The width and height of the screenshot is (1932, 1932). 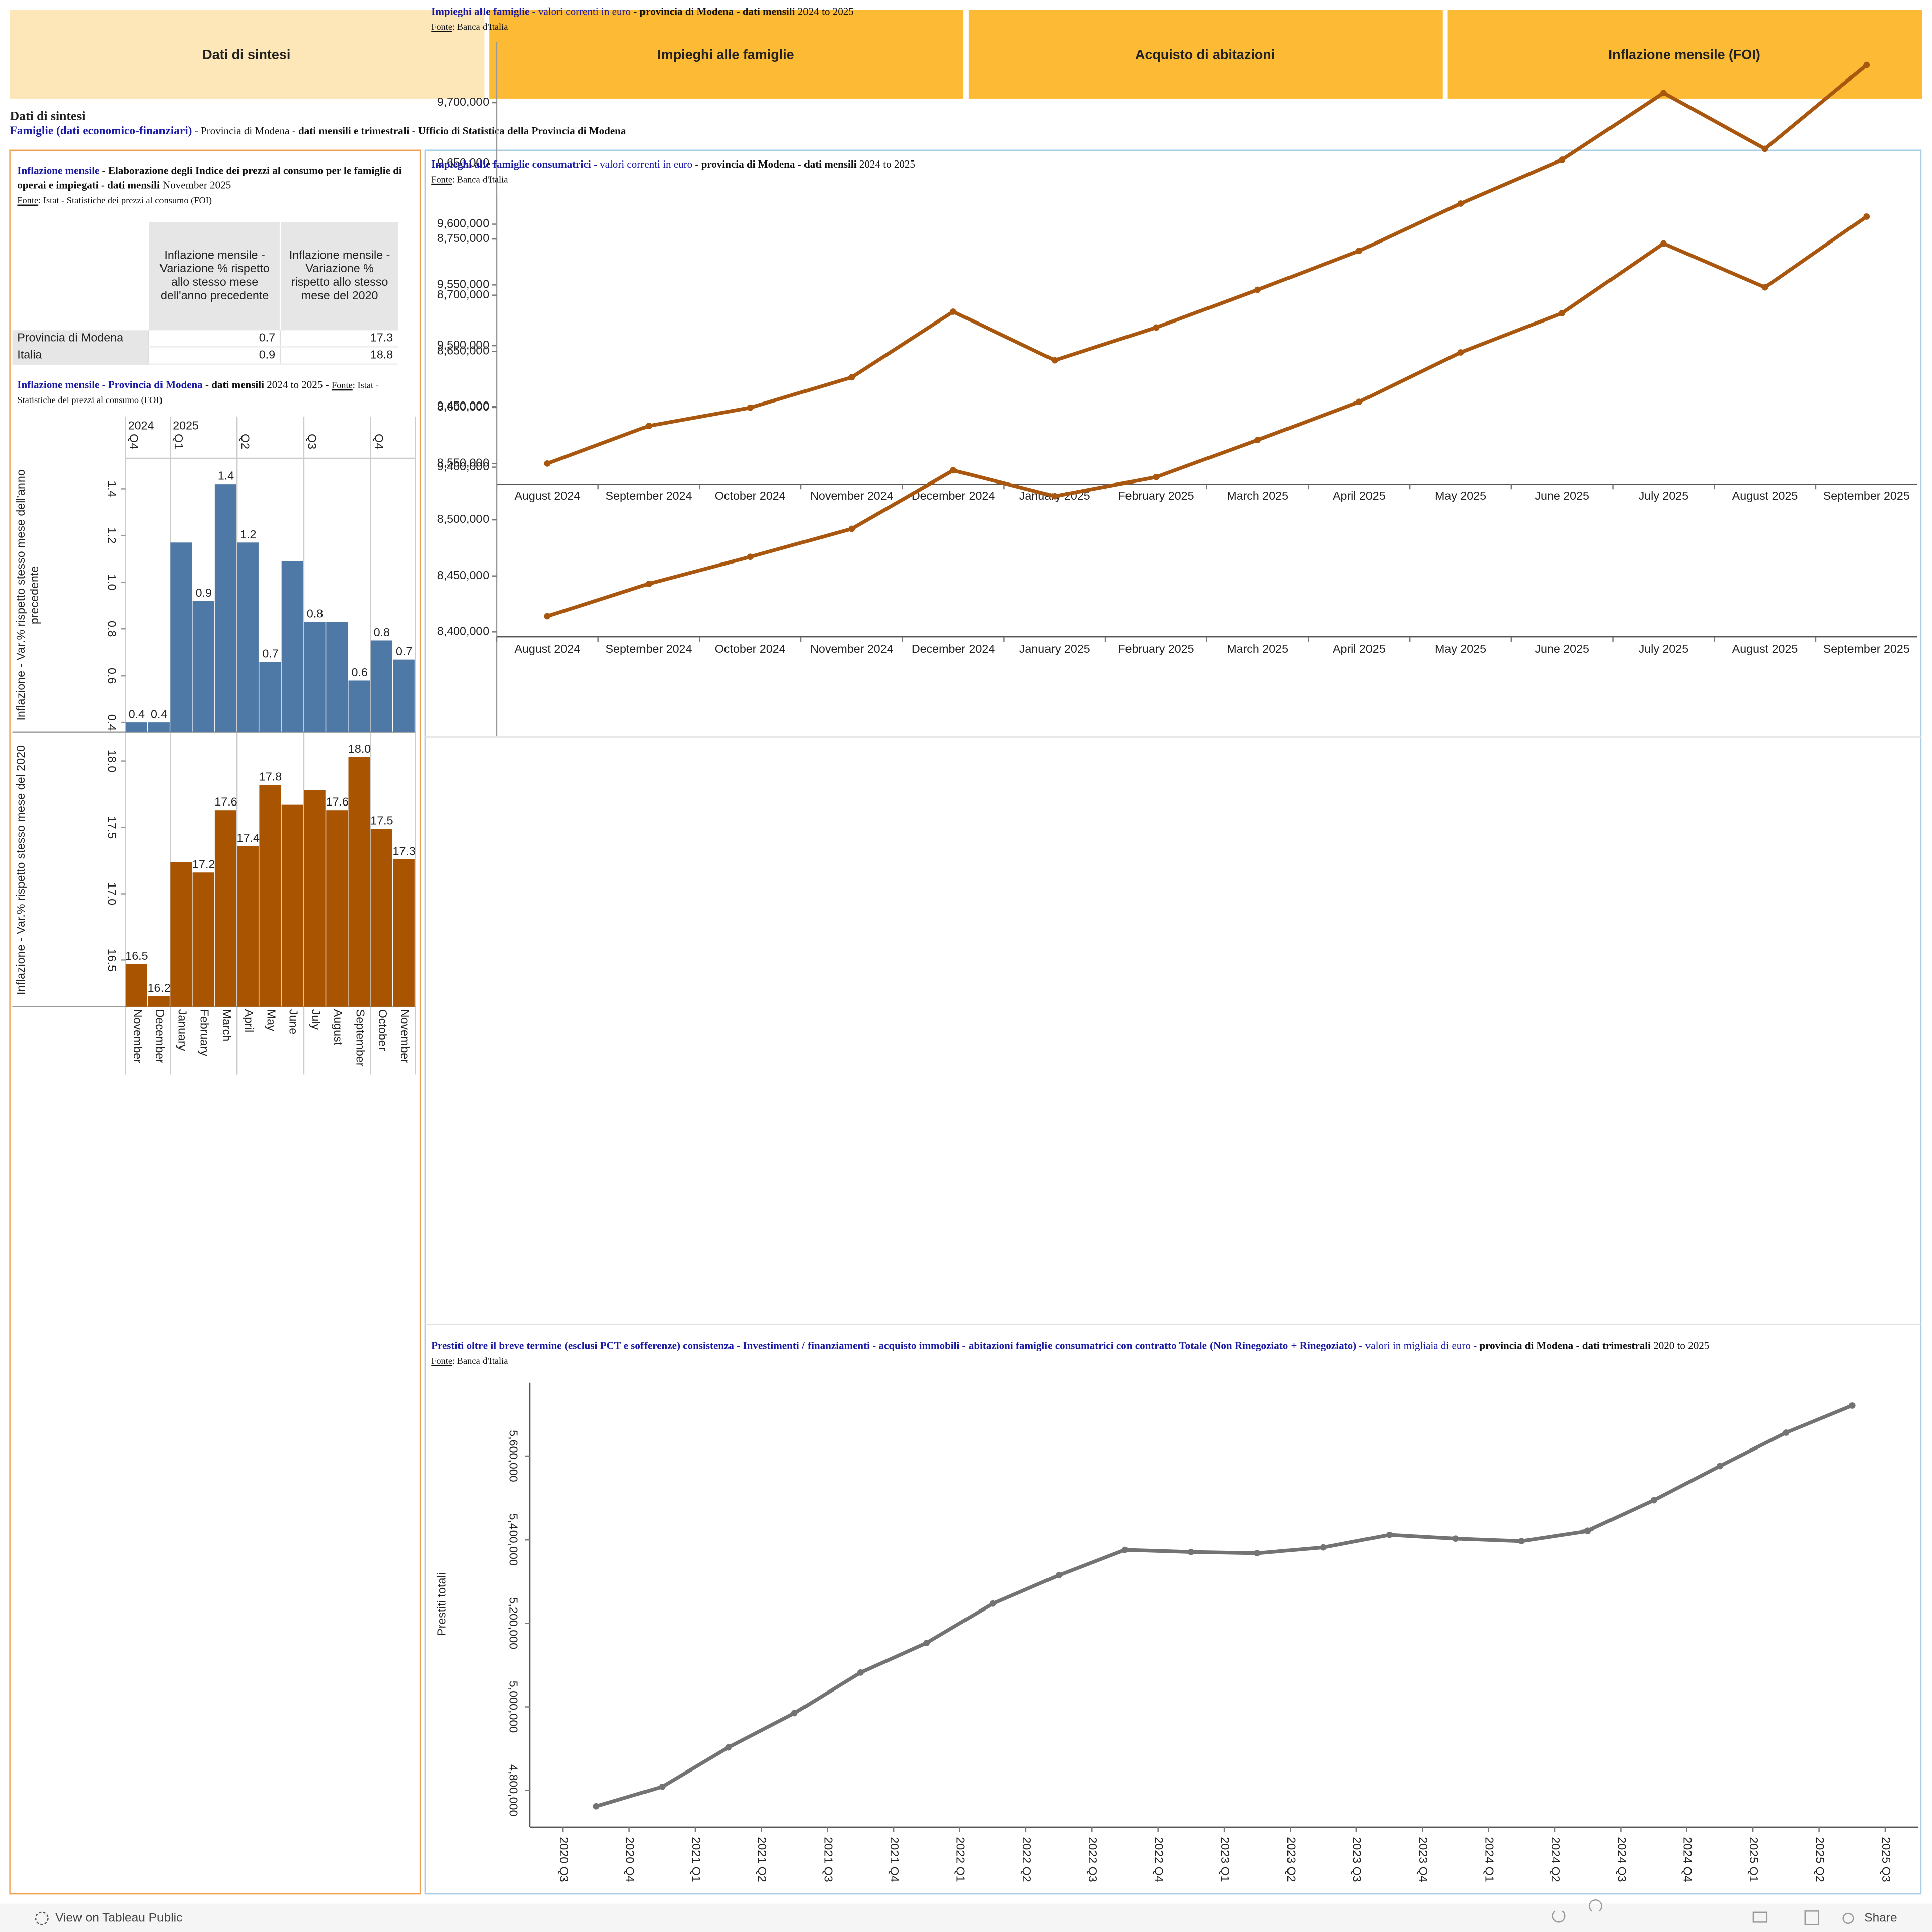 I want to click on tableau-link: View on Tableau Public, so click(x=118, y=1918).